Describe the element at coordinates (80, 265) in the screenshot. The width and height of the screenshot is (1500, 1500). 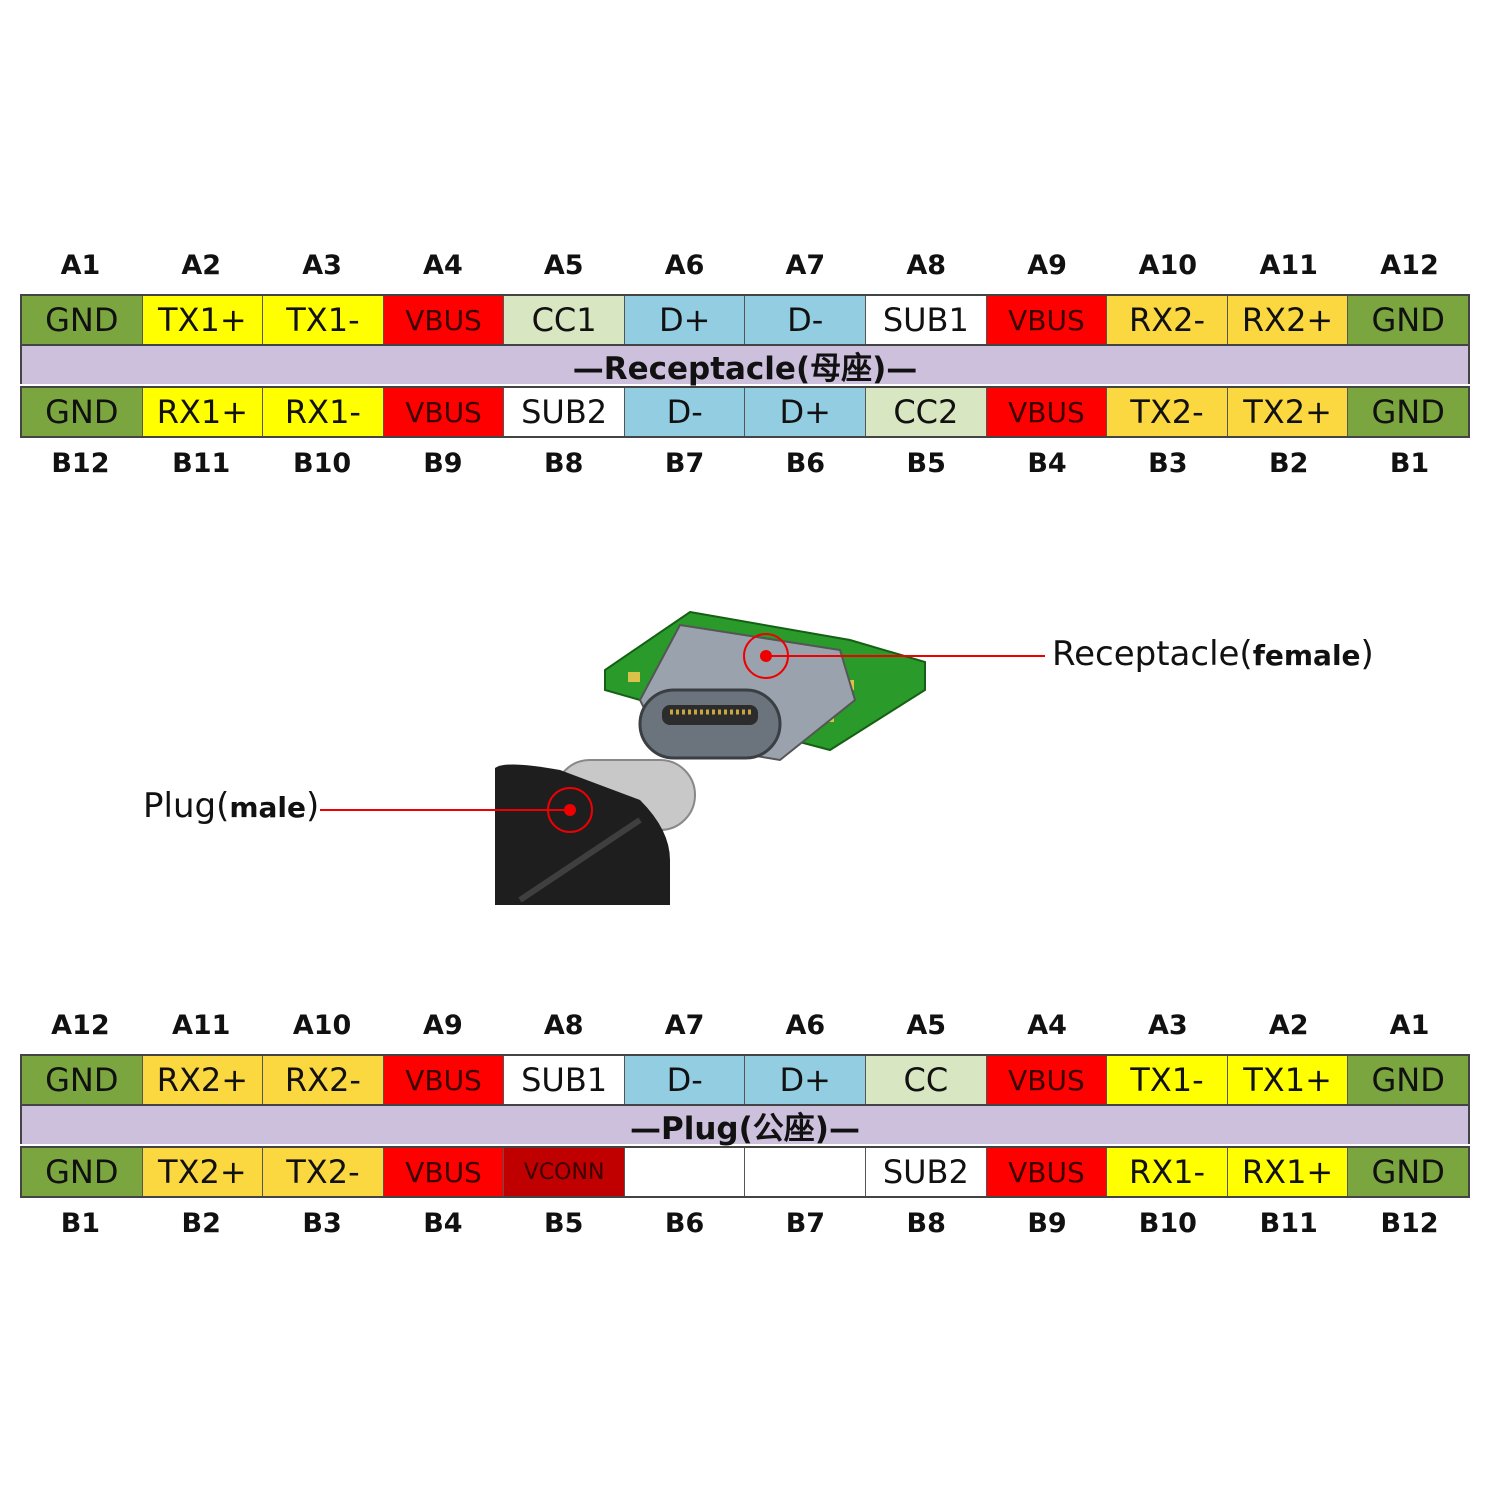
I see `pin-number: A1` at that location.